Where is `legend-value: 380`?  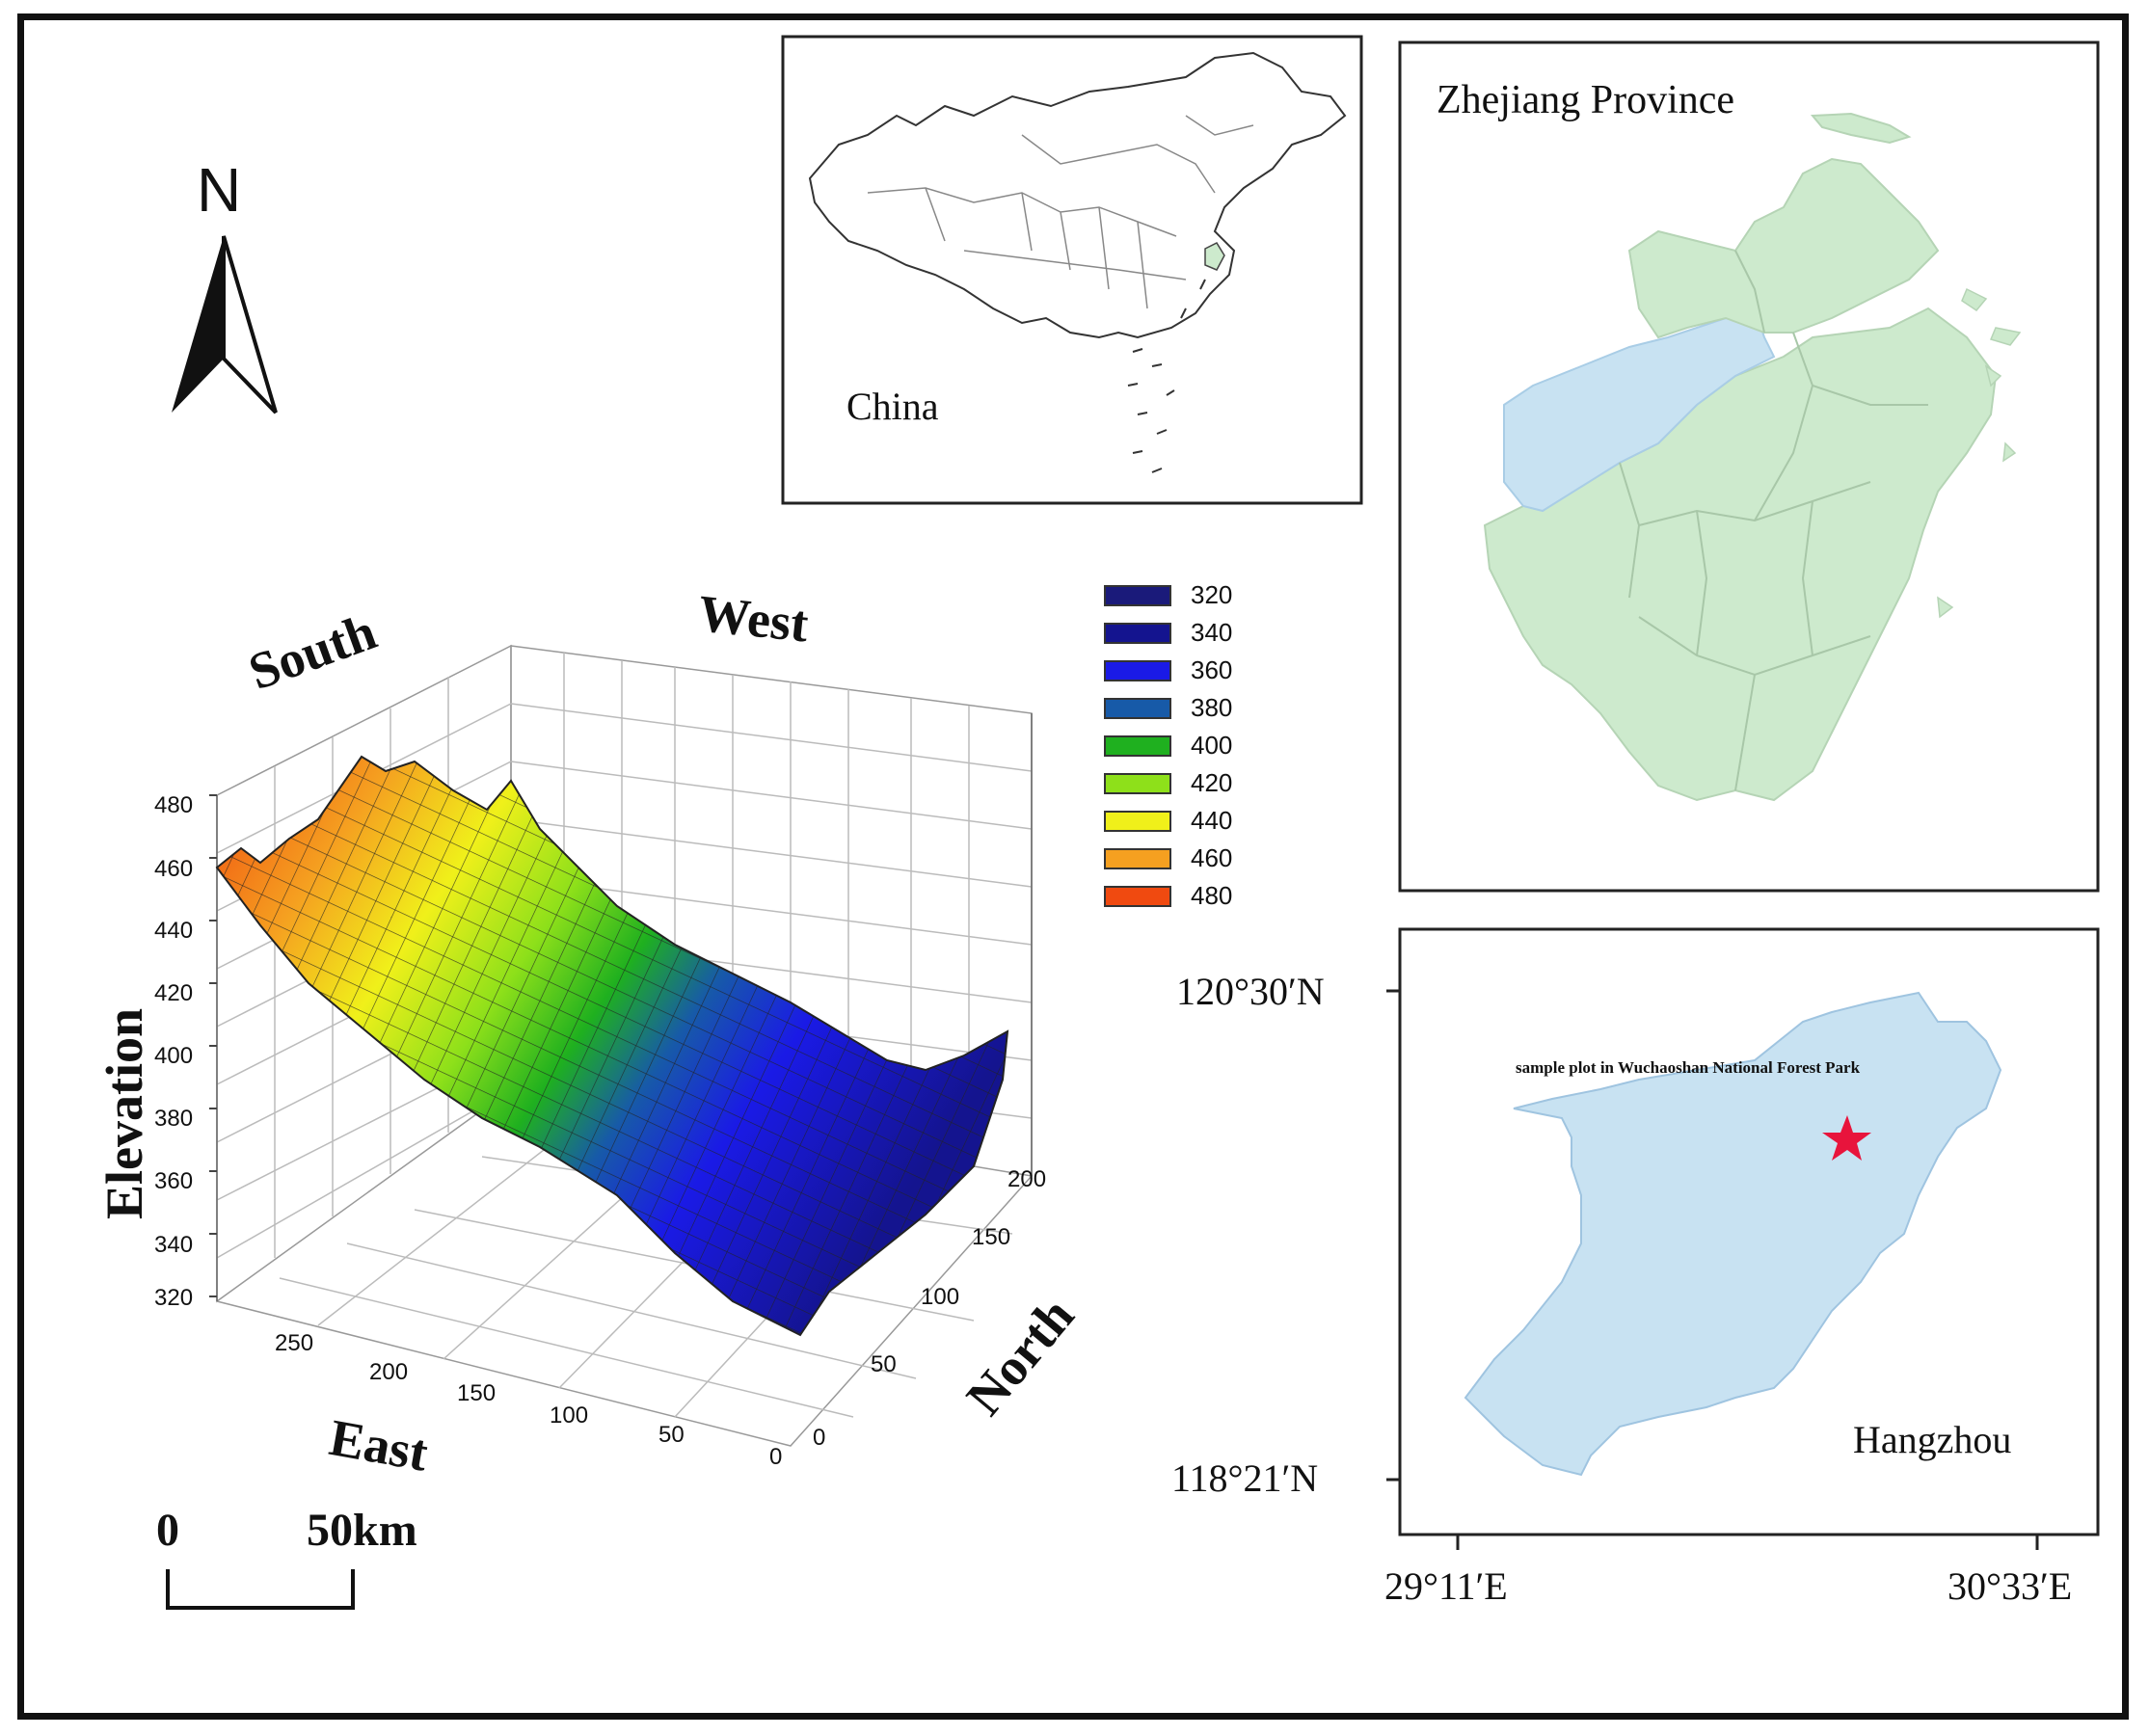 legend-value: 380 is located at coordinates (1212, 707).